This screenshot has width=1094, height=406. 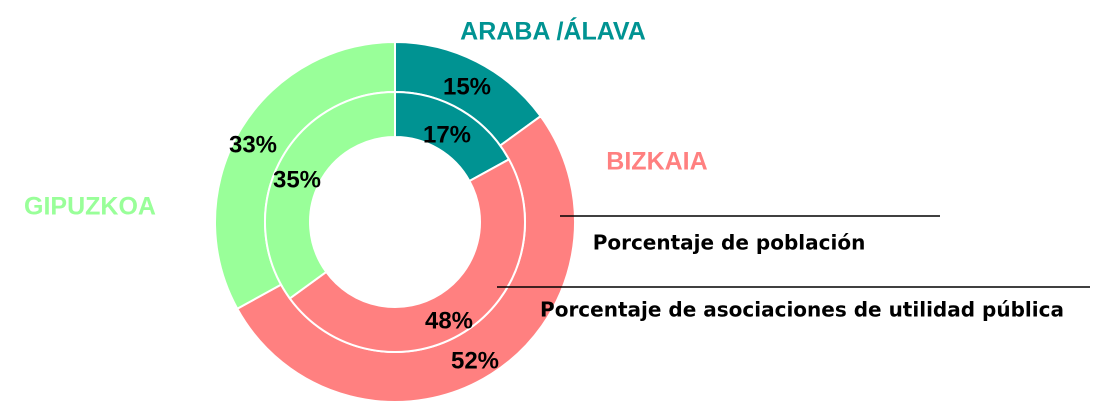 I want to click on value-label: 17%, so click(x=447, y=134).